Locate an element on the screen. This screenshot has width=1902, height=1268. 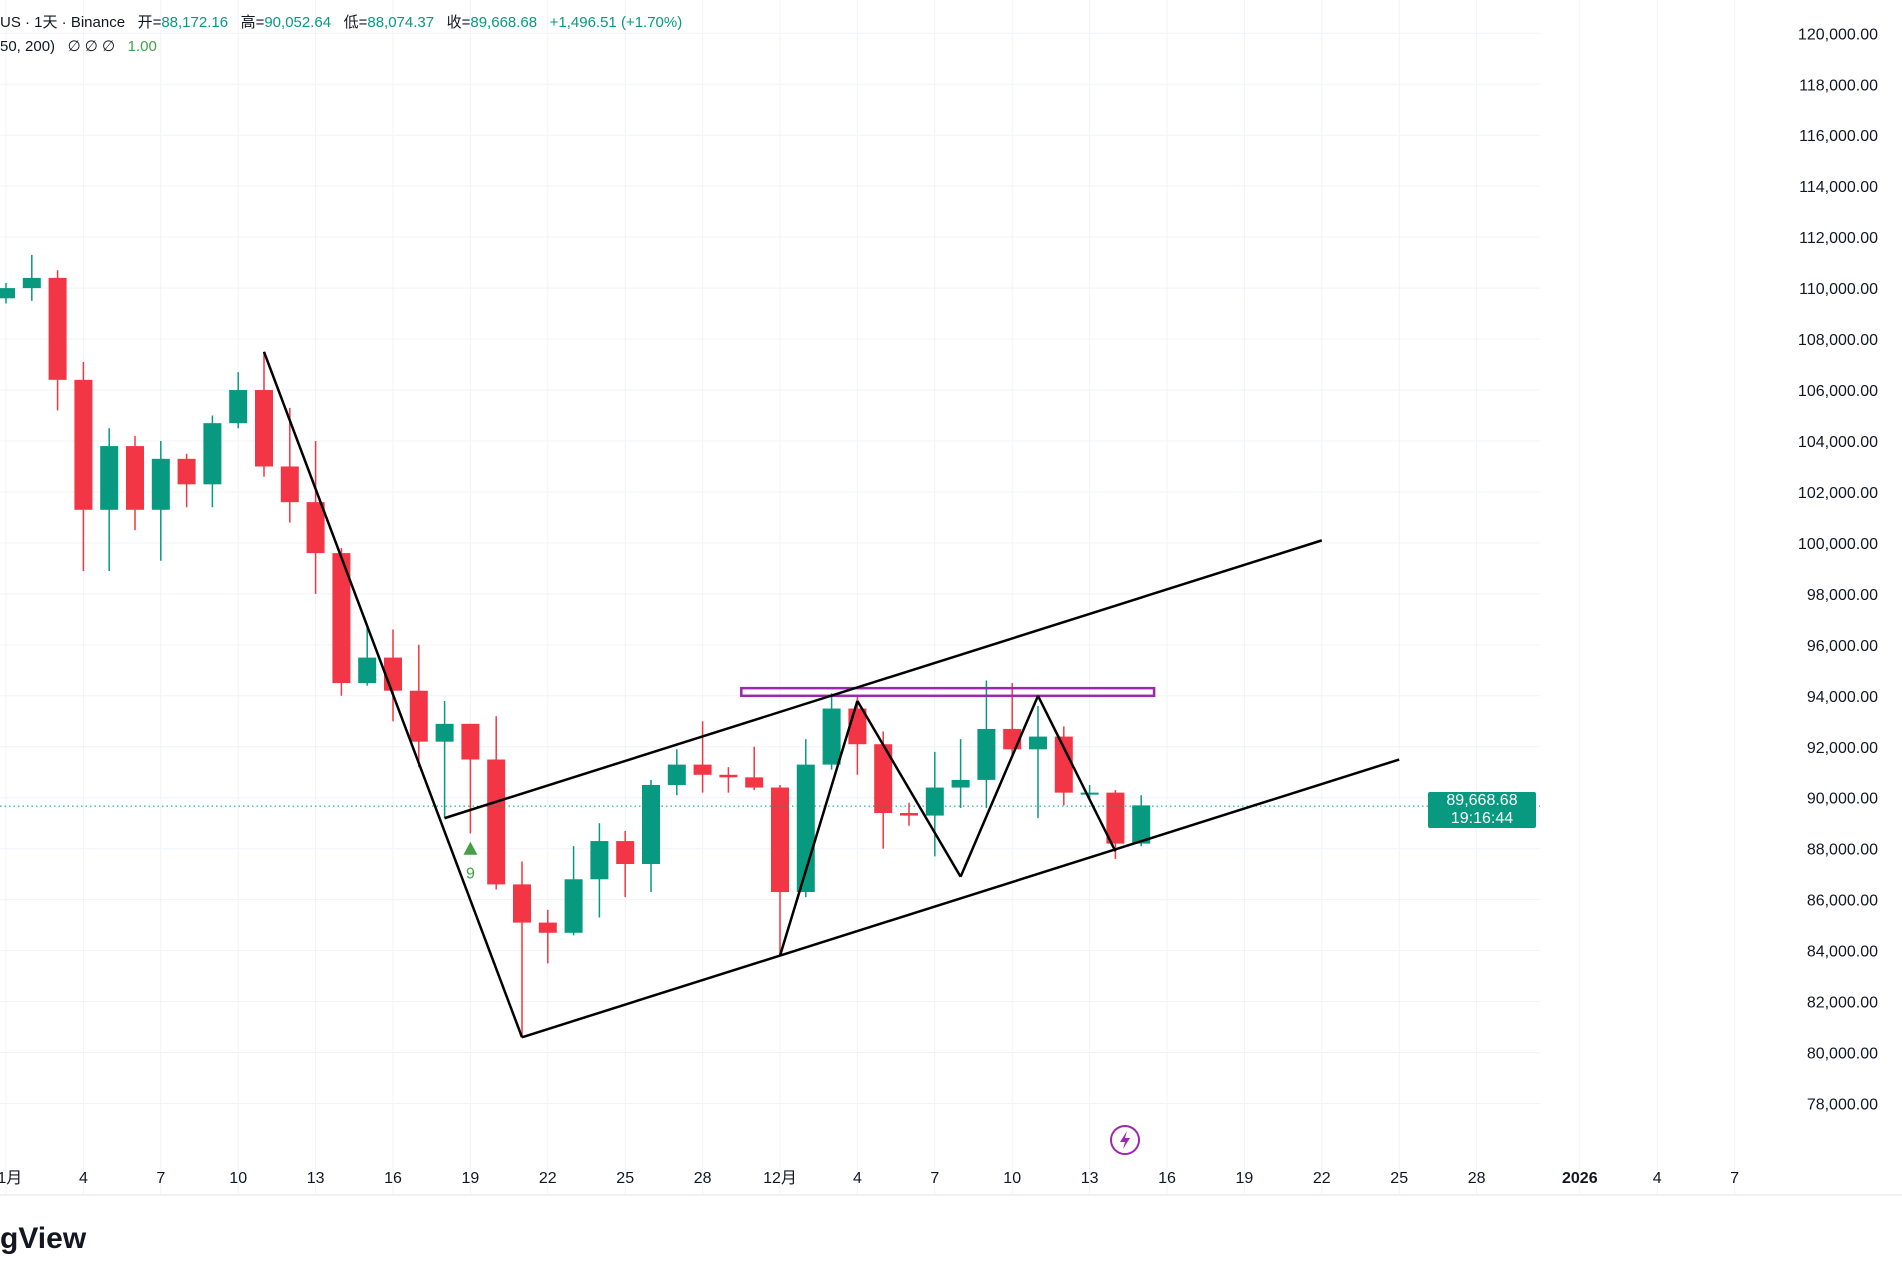
indicator-na-values: ∅ ∅ ∅ is located at coordinates (91, 46).